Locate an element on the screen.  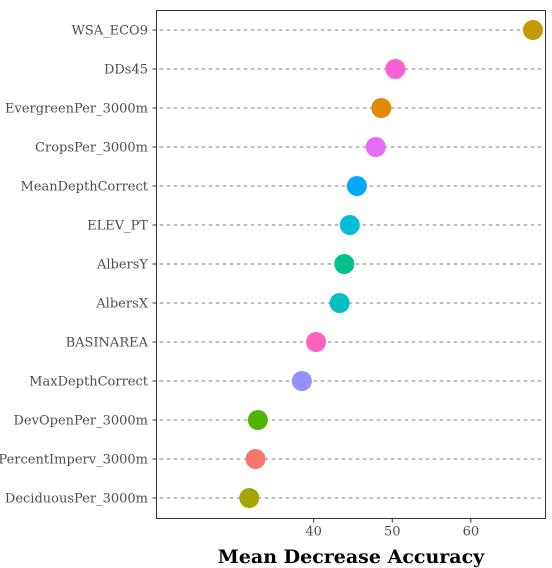
y-tick-label: DDs45 is located at coordinates (126, 70).